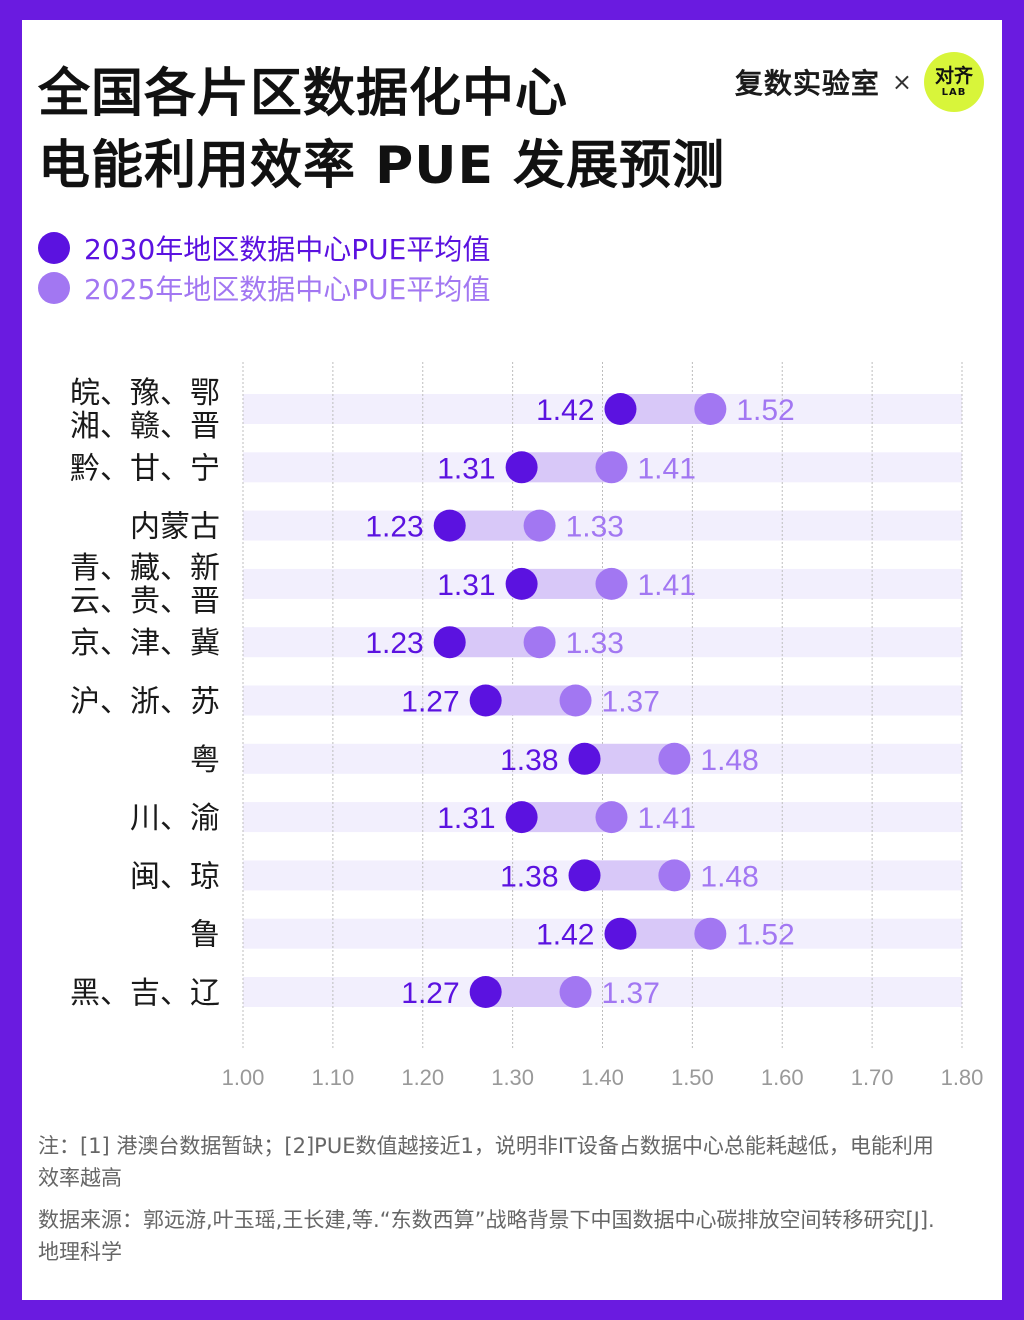 The image size is (1024, 1320). What do you see at coordinates (901, 82) in the screenshot?
I see `brand-times: ×` at bounding box center [901, 82].